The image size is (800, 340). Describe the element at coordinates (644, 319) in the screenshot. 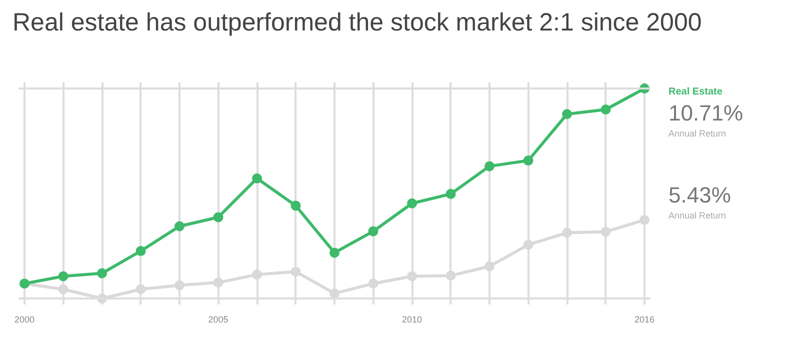

I see `x-tick-label: 2016` at that location.